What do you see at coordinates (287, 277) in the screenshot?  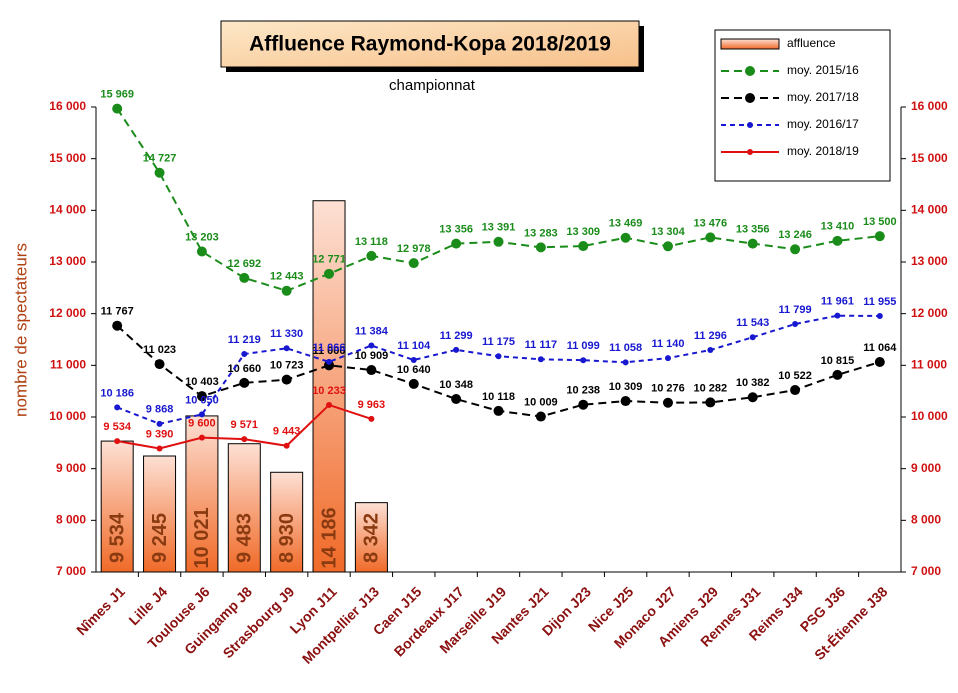 I see `point-value-label: 12 443` at bounding box center [287, 277].